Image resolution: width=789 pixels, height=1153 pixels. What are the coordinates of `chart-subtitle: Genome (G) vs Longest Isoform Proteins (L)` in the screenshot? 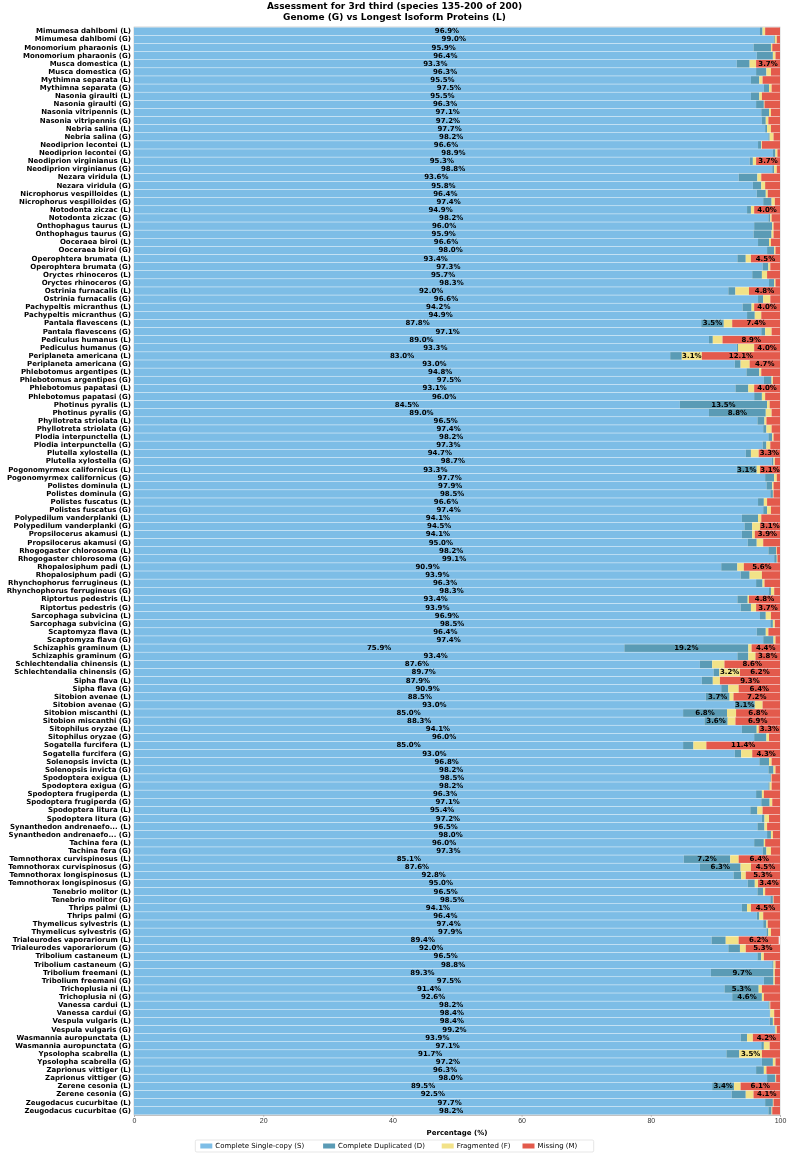 It's located at (394, 17).